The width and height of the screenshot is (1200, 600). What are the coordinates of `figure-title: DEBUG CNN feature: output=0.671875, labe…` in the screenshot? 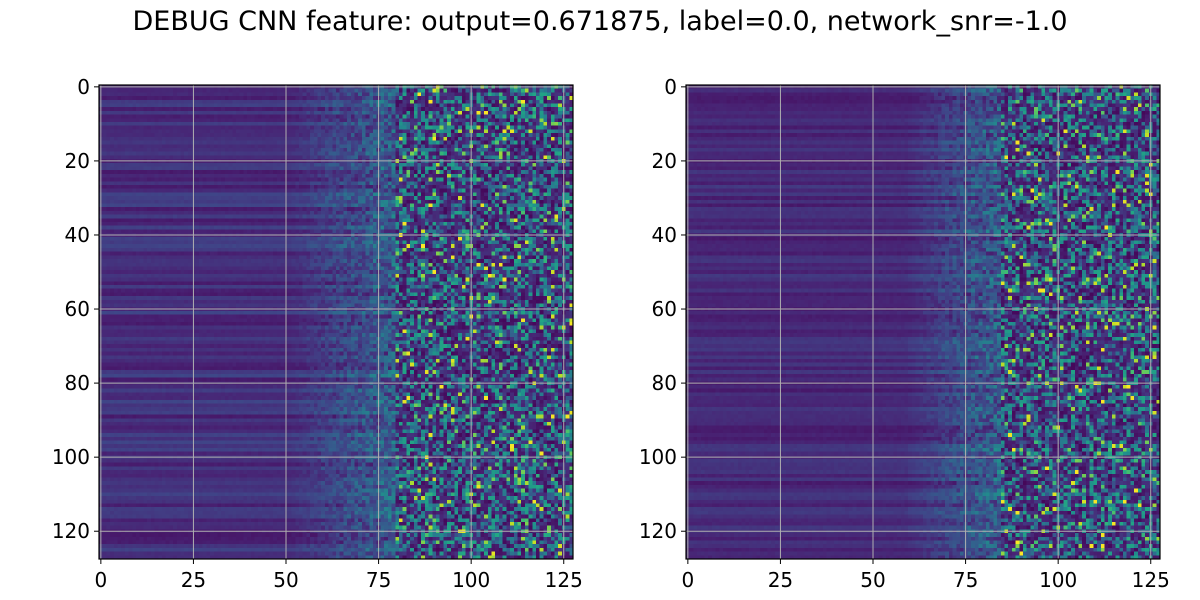 It's located at (600, 21).